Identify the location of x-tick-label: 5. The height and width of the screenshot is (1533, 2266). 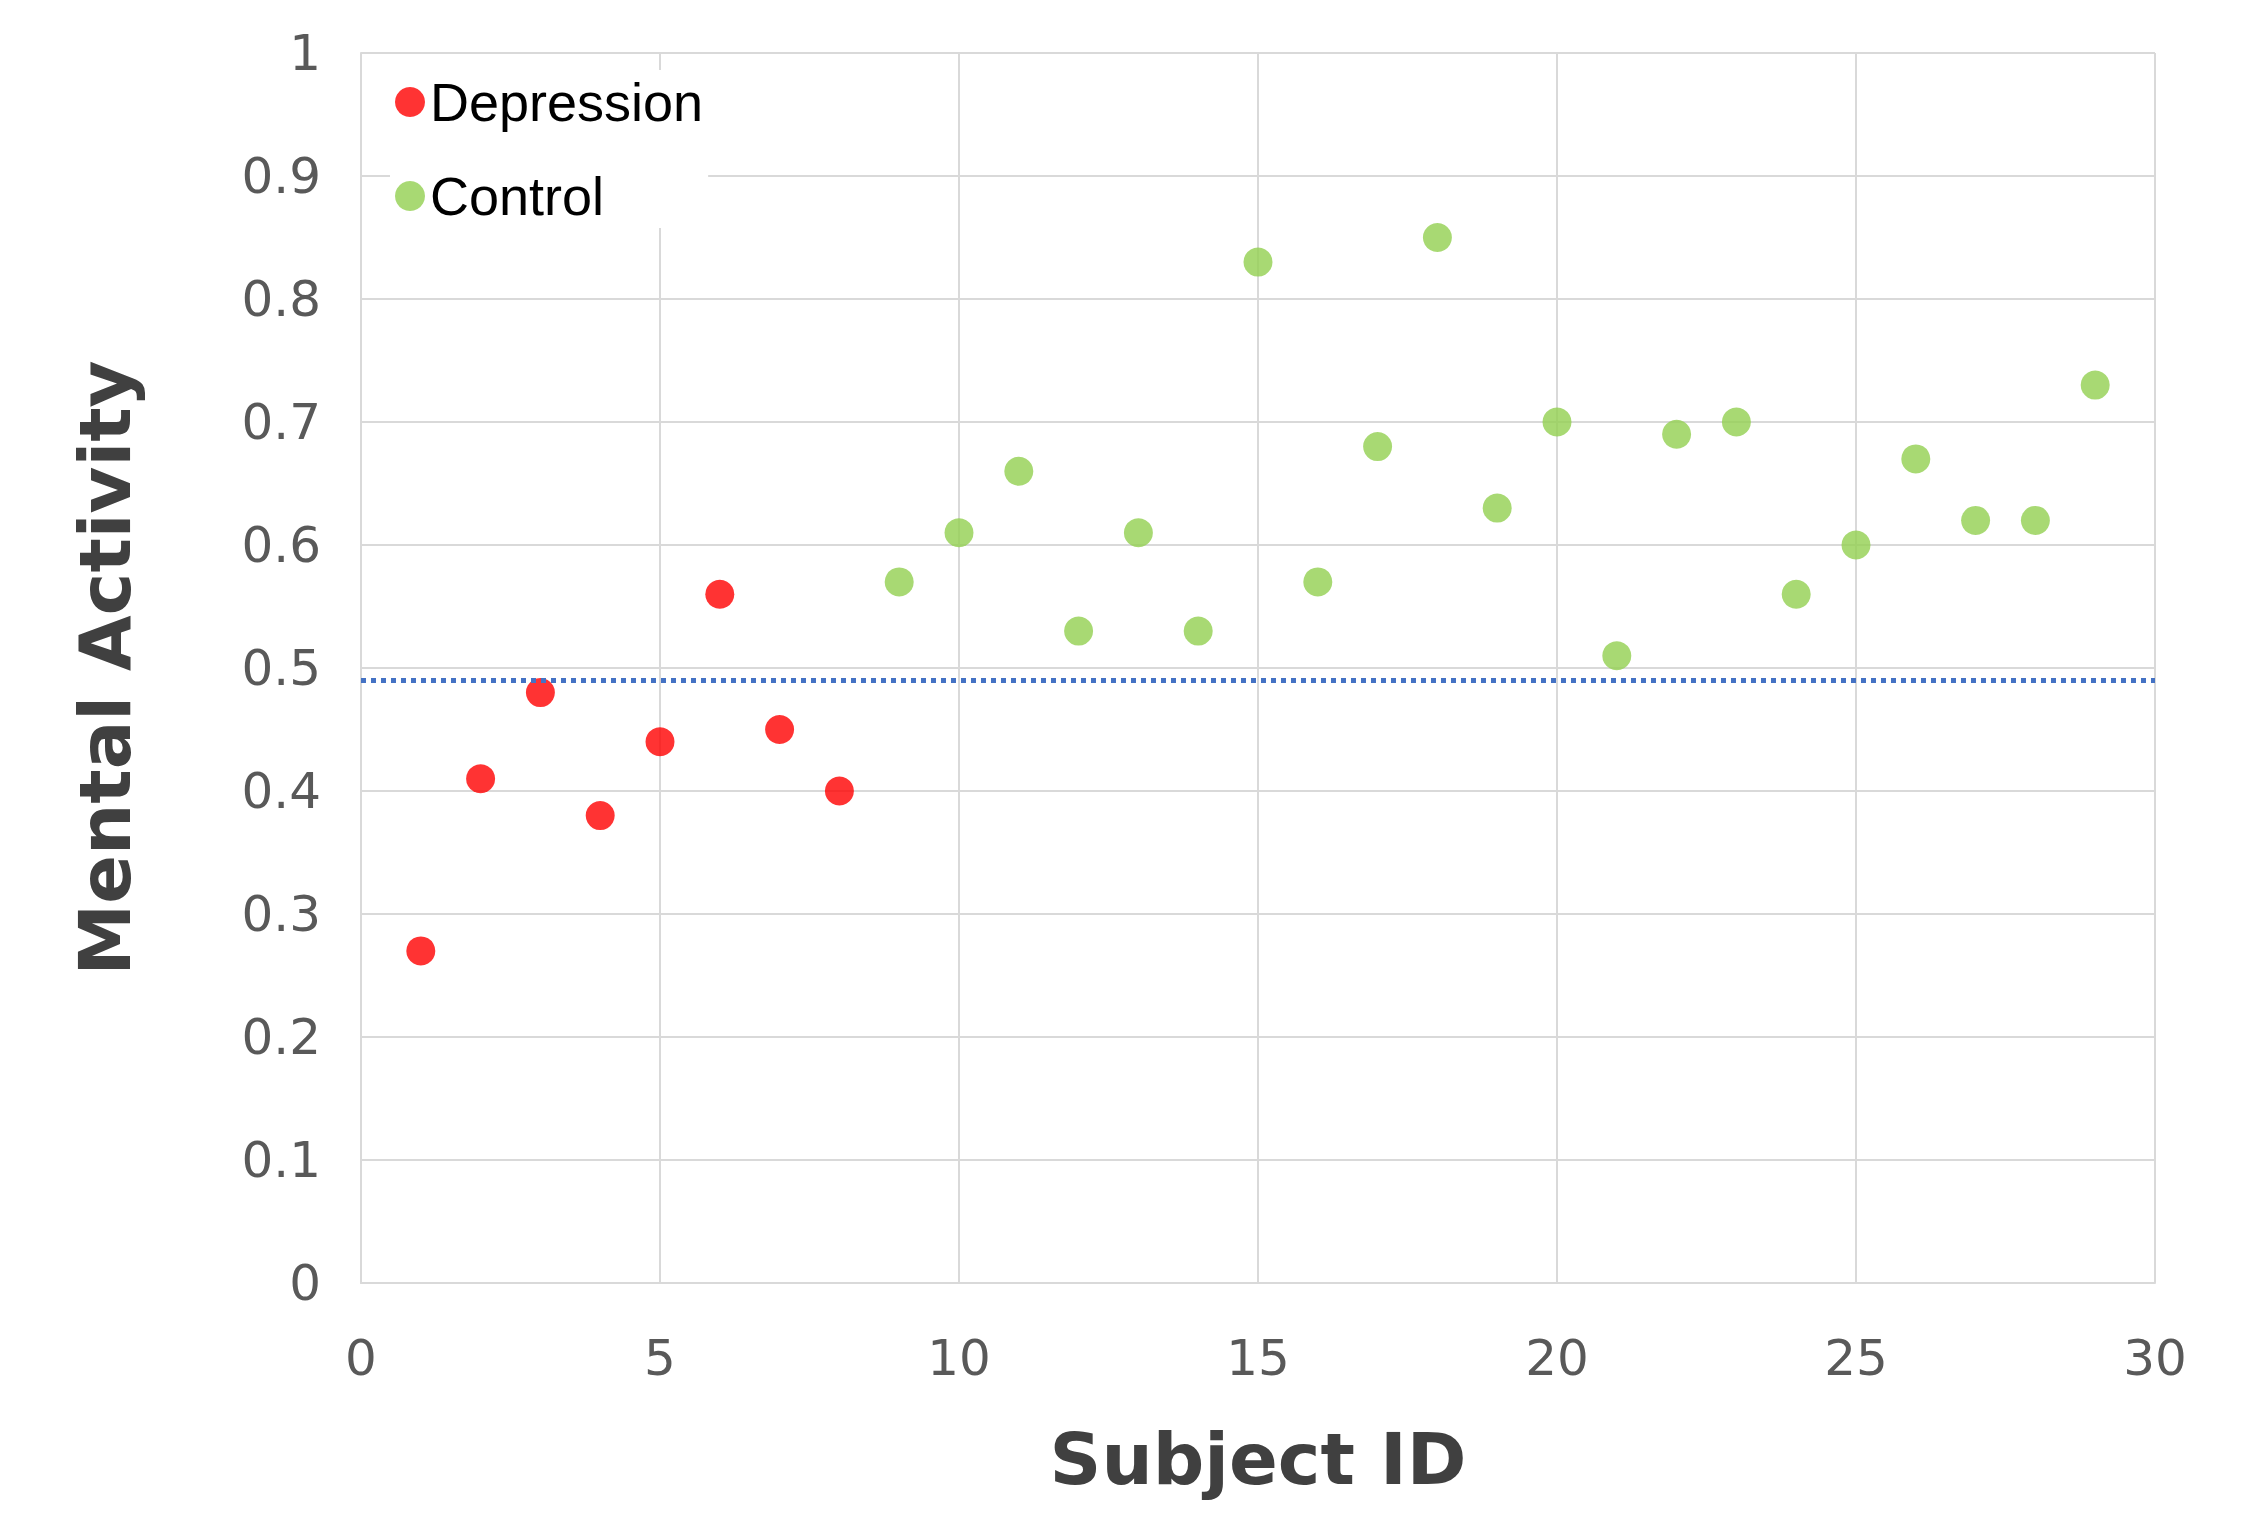
(660, 1358).